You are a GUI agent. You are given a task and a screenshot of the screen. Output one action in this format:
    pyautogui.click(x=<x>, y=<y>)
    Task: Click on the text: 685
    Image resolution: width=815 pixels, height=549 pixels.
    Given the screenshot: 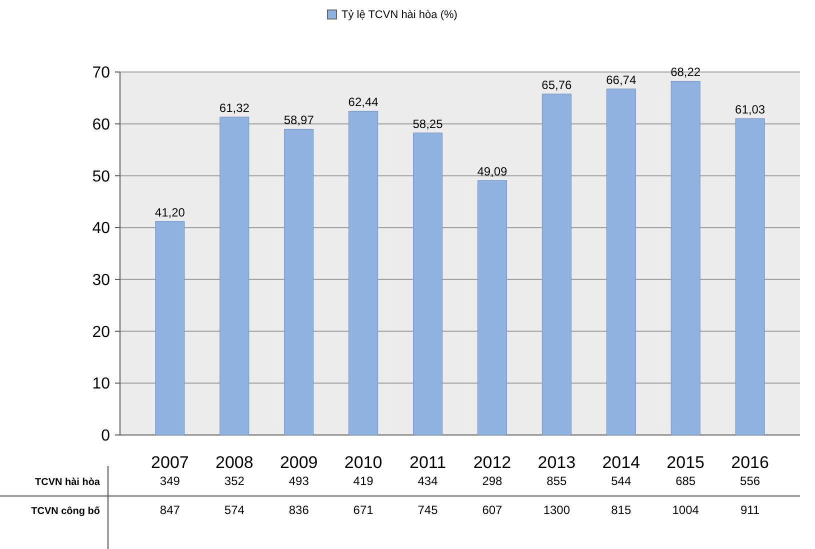 What is the action you would take?
    pyautogui.click(x=686, y=481)
    